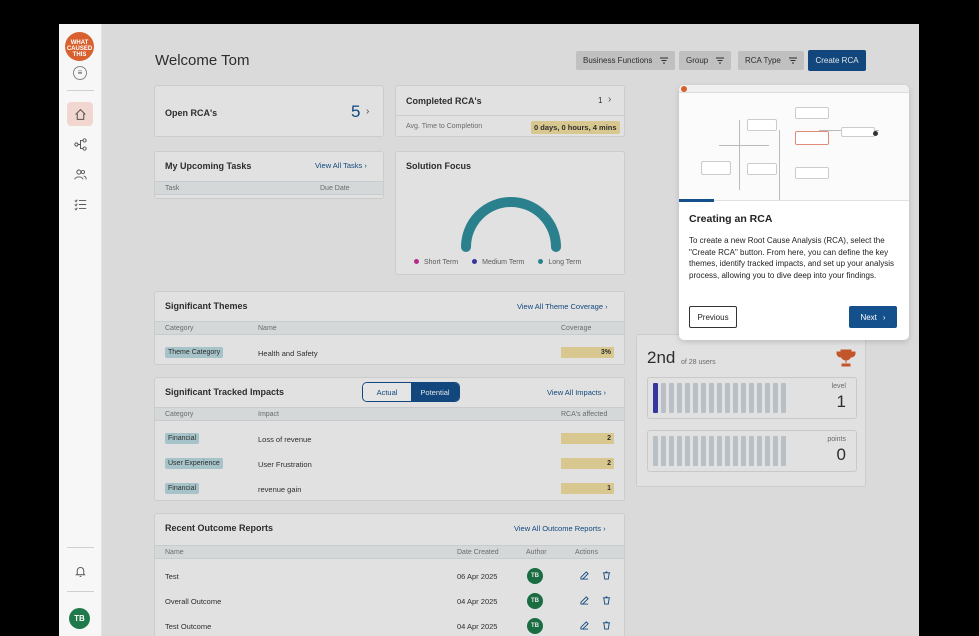  What do you see at coordinates (562, 306) in the screenshot?
I see `view-all-theme-coverage-link: View All Theme Coverage ›` at bounding box center [562, 306].